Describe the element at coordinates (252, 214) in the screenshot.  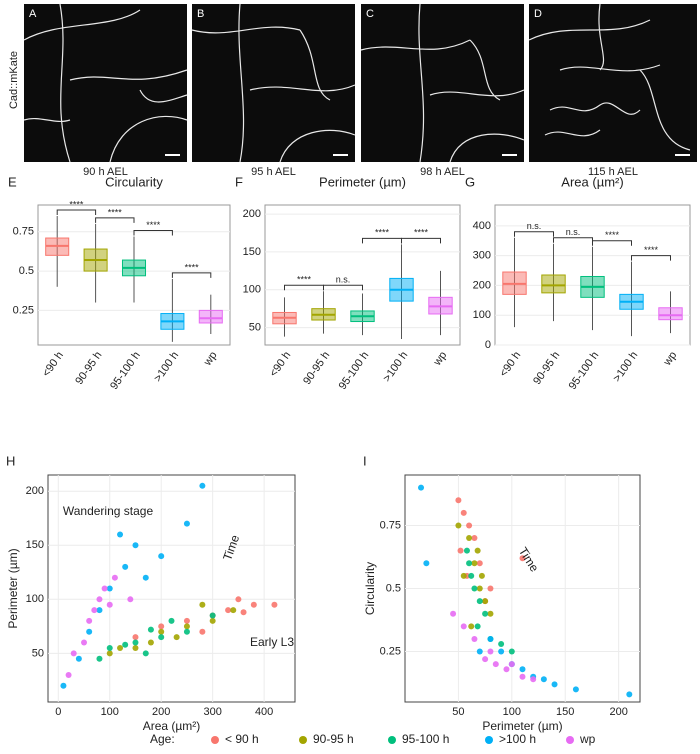
I see `y-tick-label: 200` at that location.